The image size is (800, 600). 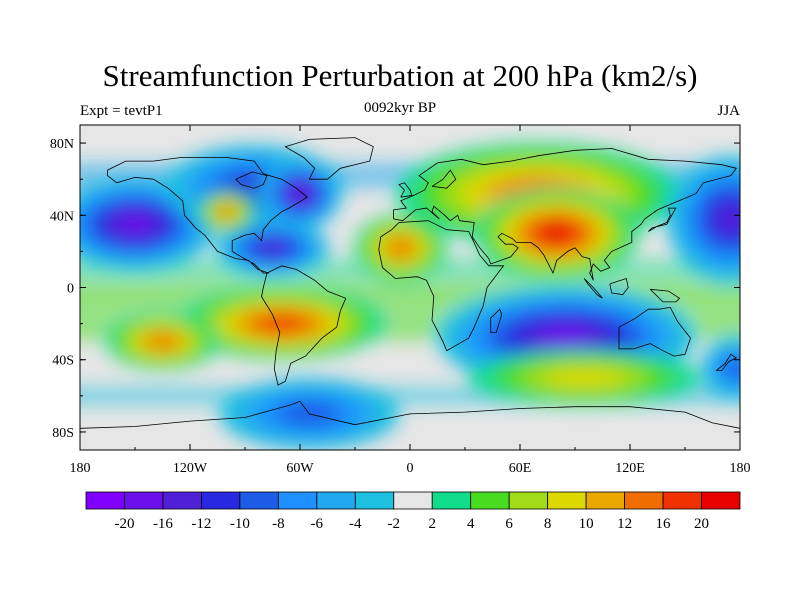 I want to click on y-tick-label: 40S, so click(x=63, y=361).